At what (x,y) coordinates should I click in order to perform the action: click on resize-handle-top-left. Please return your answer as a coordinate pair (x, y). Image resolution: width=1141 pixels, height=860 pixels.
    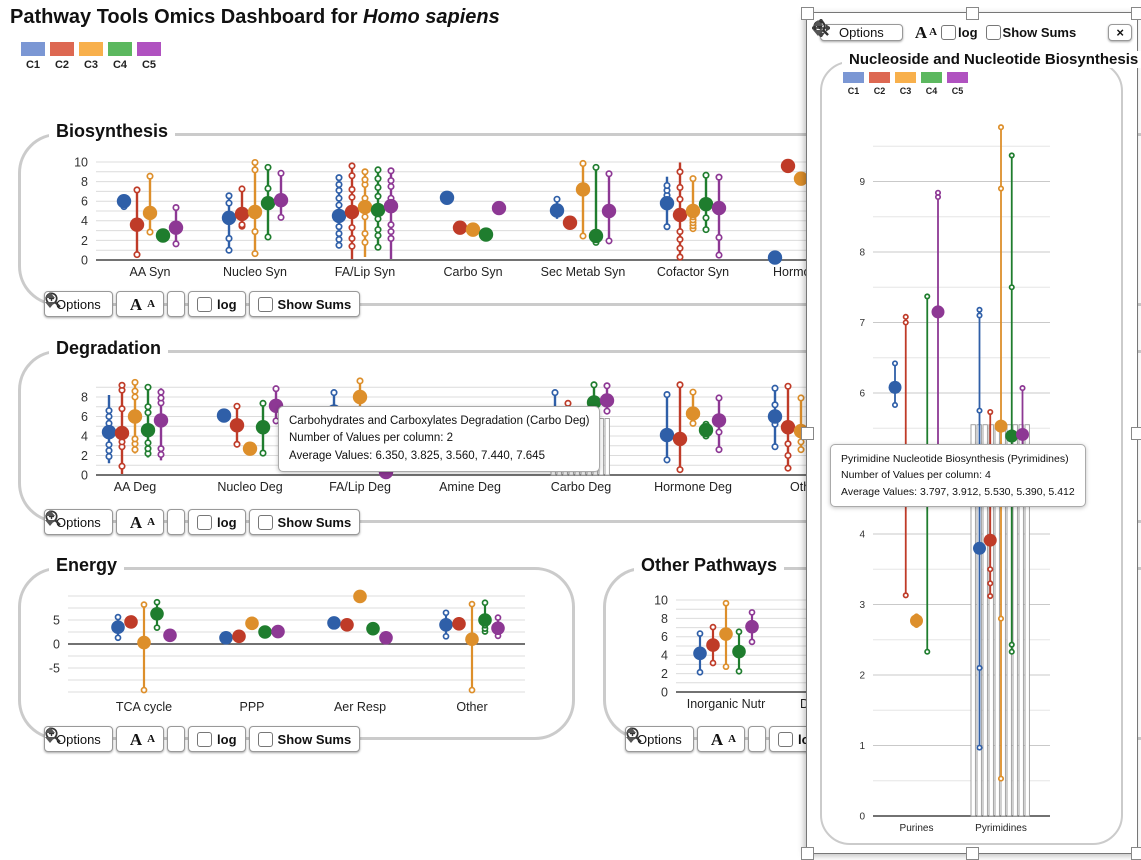
    Looking at the image, I should click on (807, 13).